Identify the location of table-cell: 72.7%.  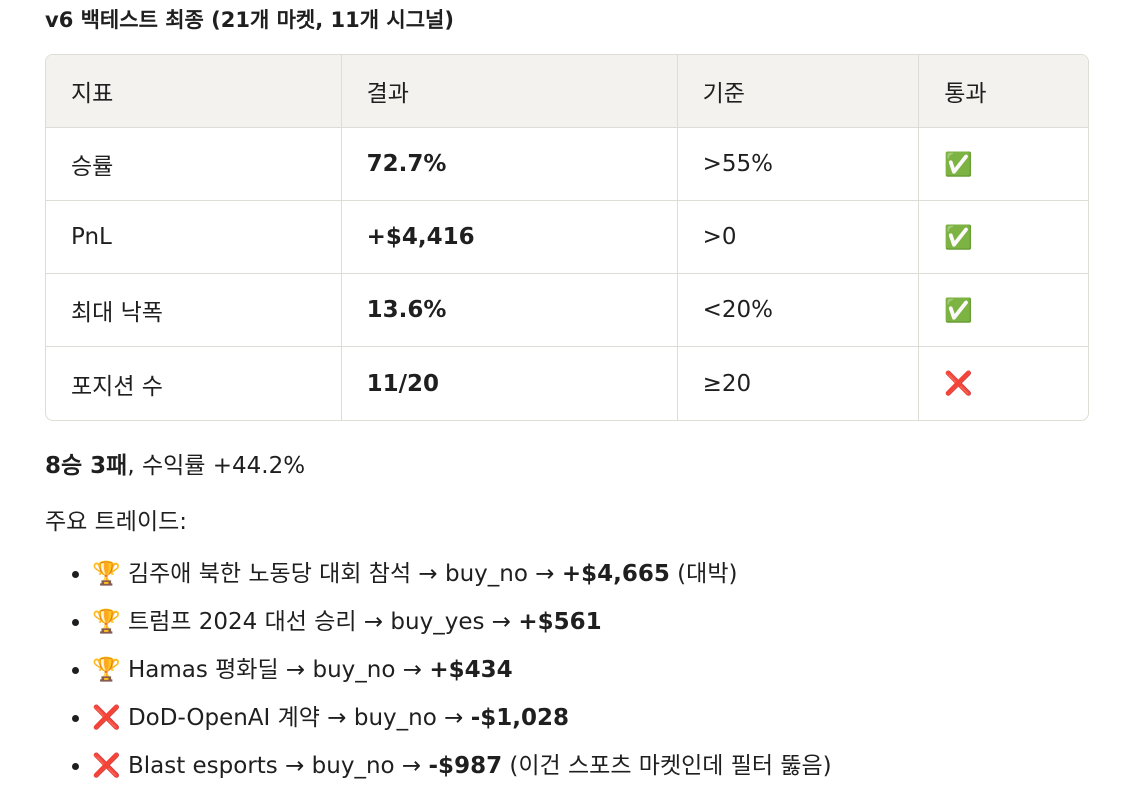
(509, 164).